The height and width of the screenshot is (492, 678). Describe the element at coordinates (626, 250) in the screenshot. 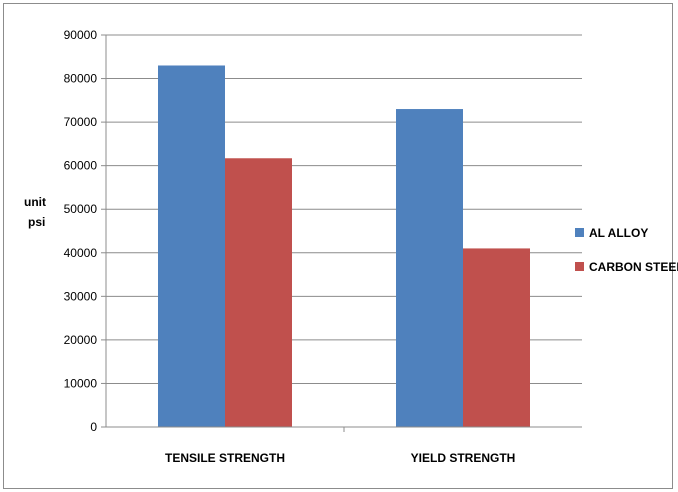

I see `legend: AL ALLOY CARBON STEEL` at that location.